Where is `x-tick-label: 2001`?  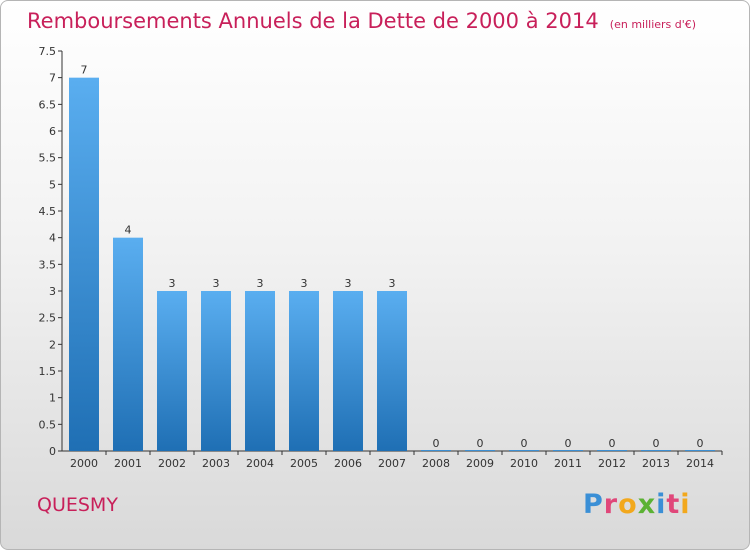 x-tick-label: 2001 is located at coordinates (128, 463).